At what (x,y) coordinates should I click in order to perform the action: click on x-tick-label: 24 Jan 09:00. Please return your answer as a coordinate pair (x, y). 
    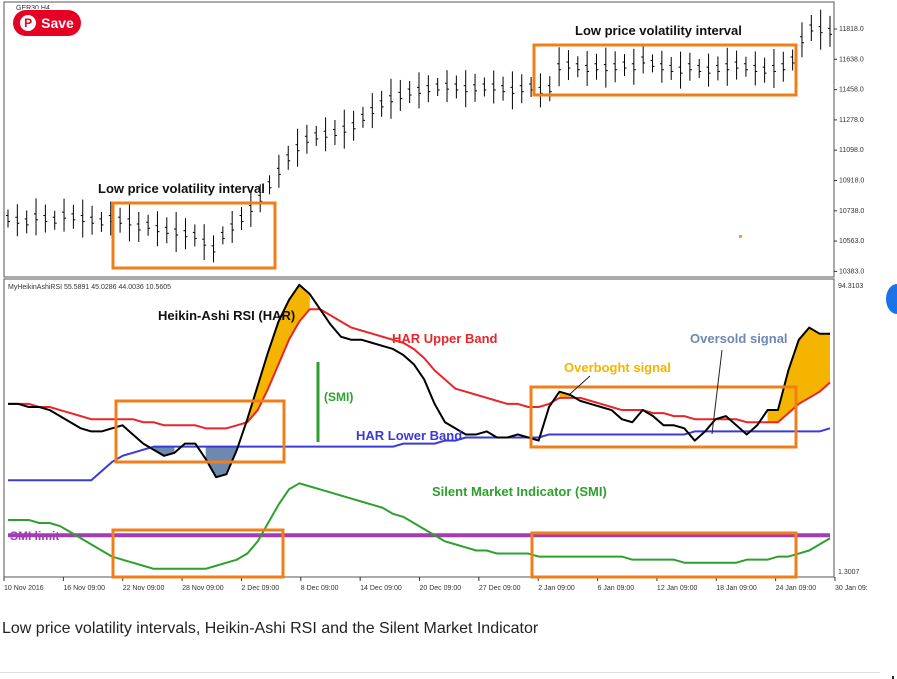
    Looking at the image, I should click on (796, 588).